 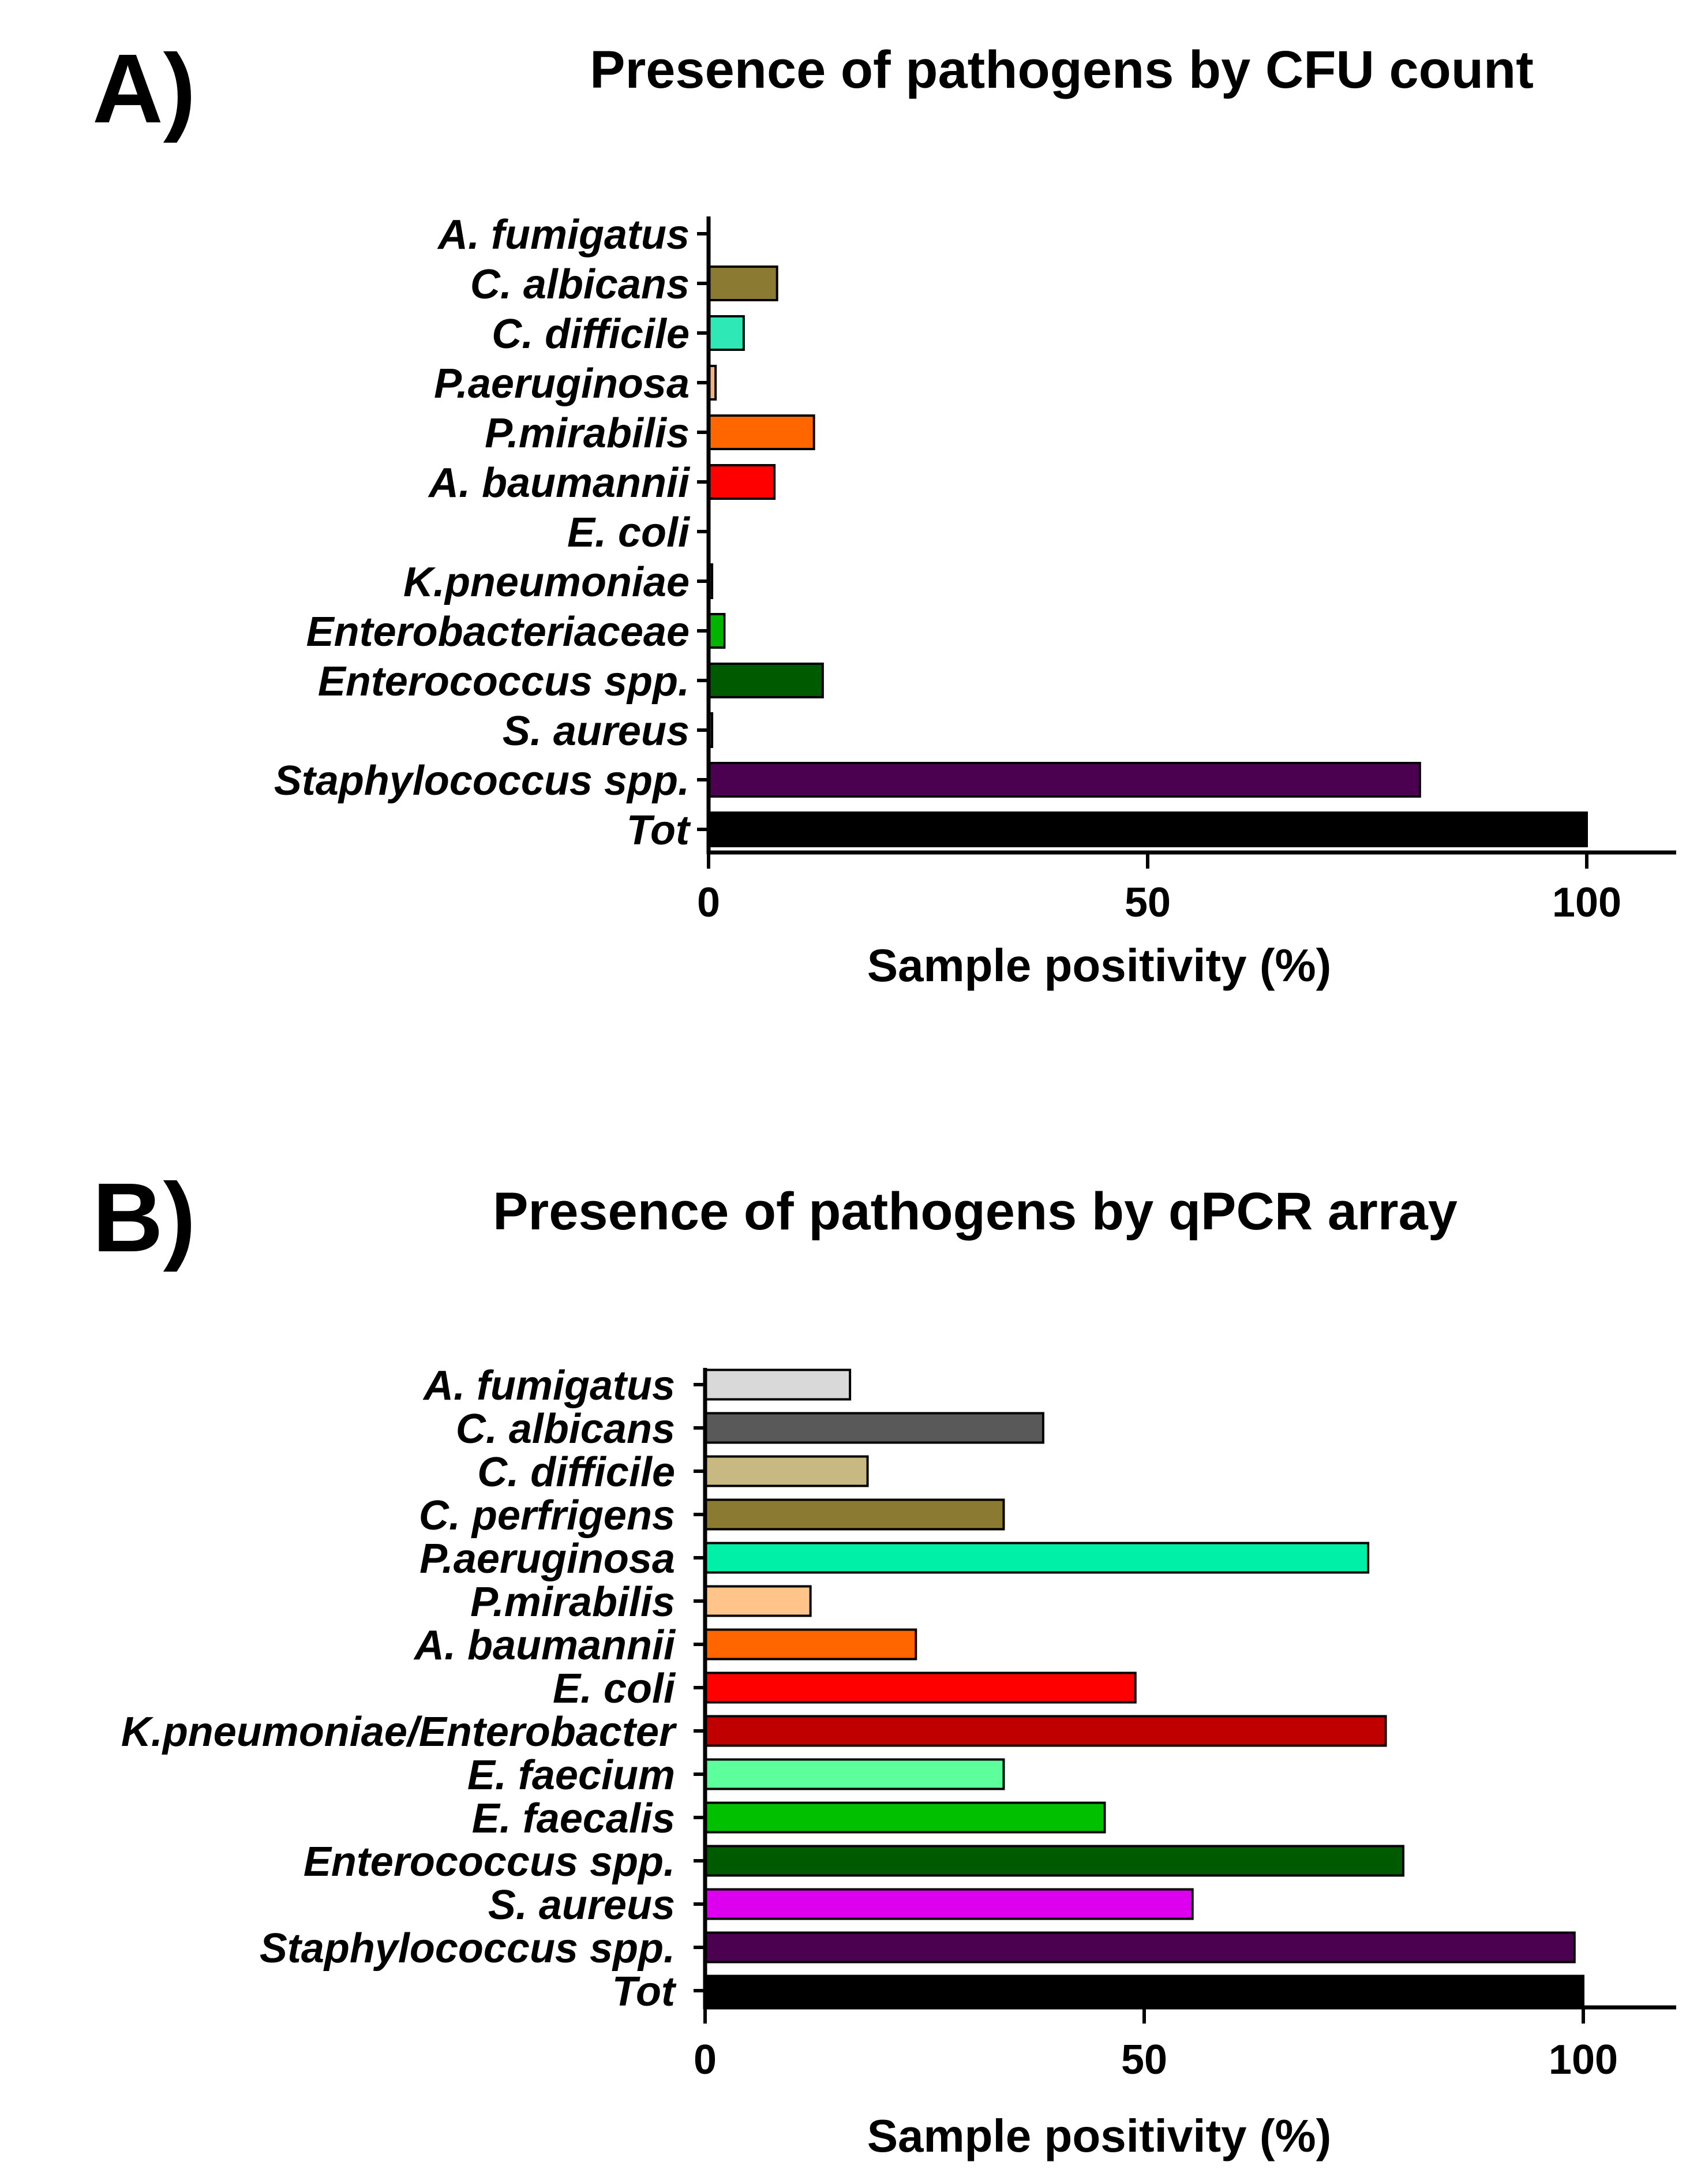 I want to click on panel-b-bar-p-mirabilis, so click(x=758, y=1601).